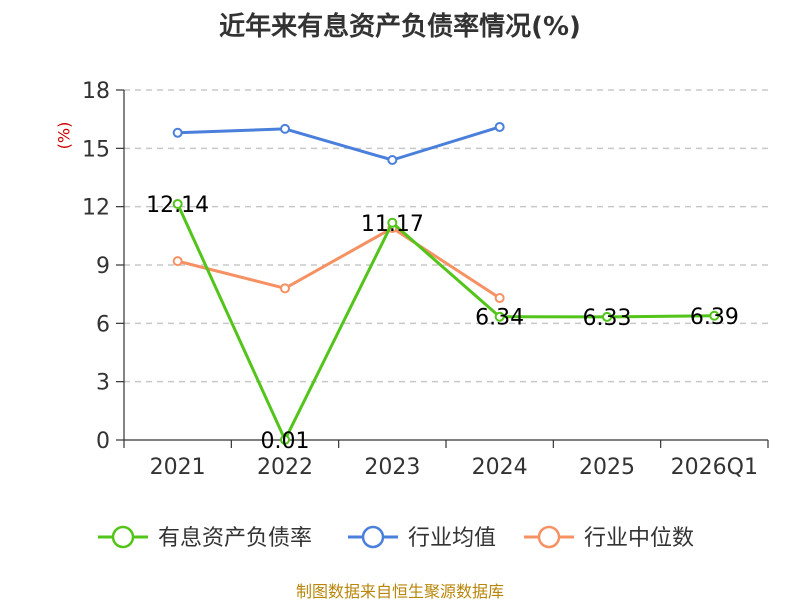 The width and height of the screenshot is (800, 602). I want to click on x-tick-label: 2023, so click(392, 467).